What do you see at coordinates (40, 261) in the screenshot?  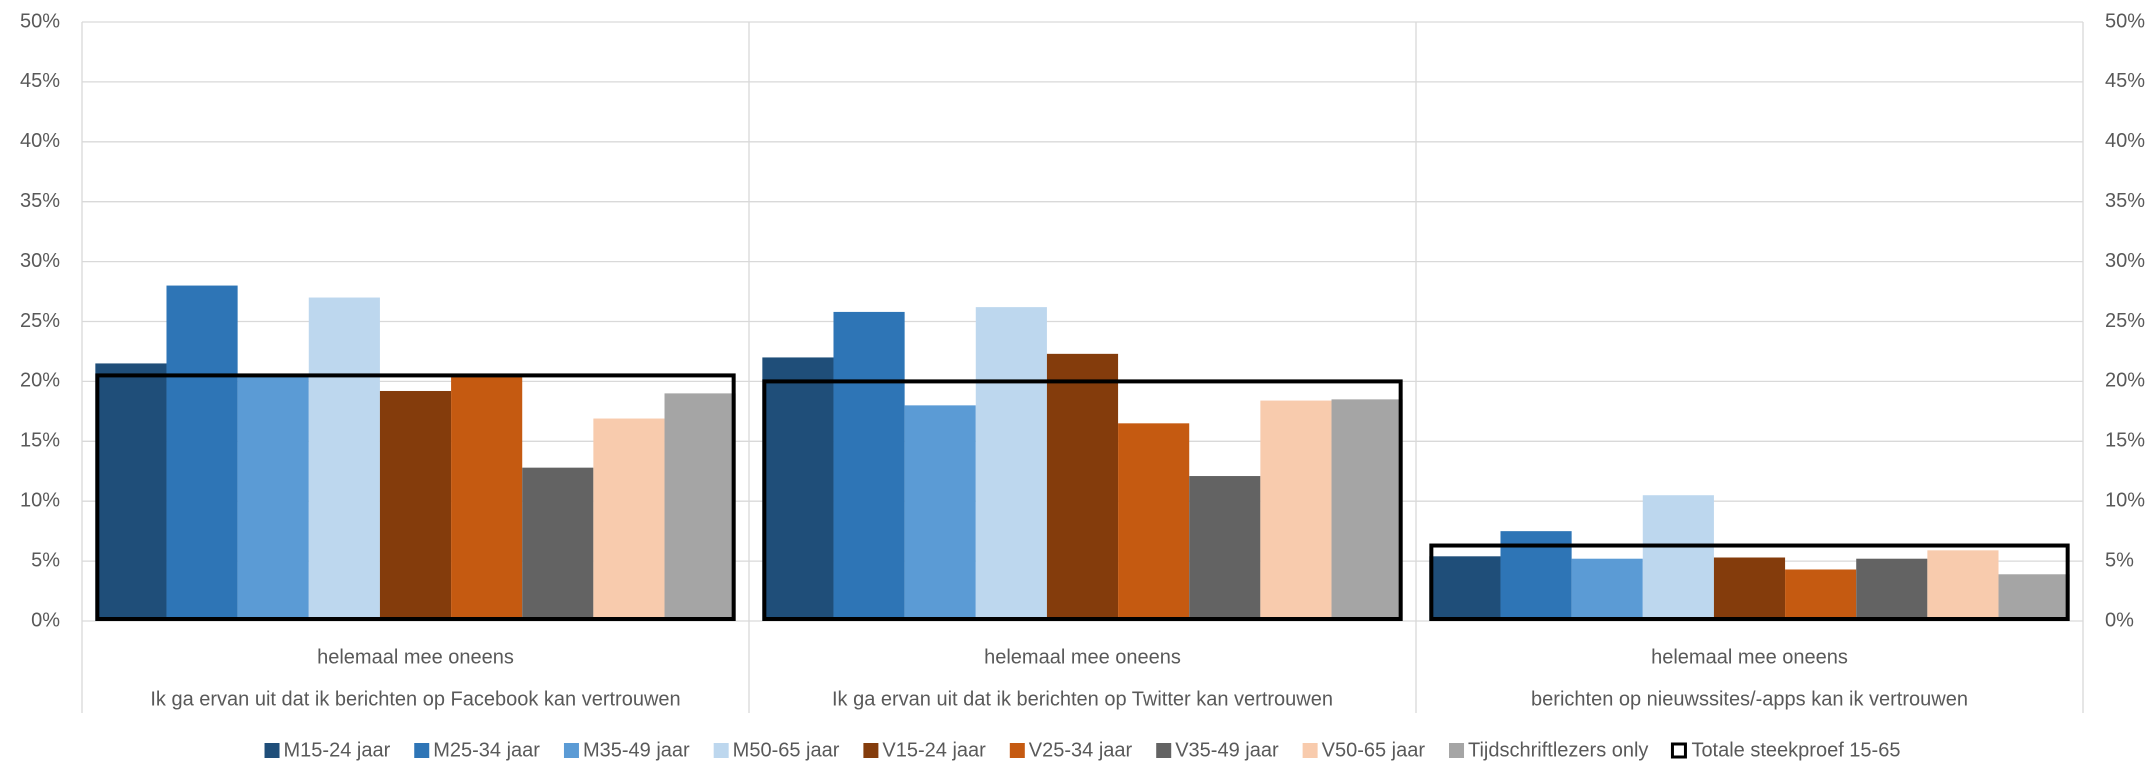 I see `y-tick-label: 30%` at bounding box center [40, 261].